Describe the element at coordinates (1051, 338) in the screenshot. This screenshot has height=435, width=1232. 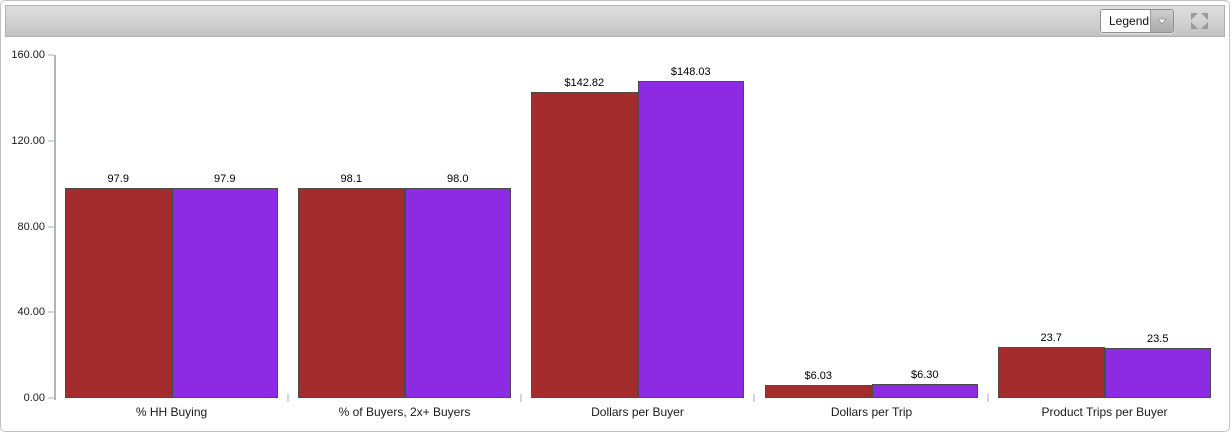
I see `bar-value-label: 23.7` at that location.